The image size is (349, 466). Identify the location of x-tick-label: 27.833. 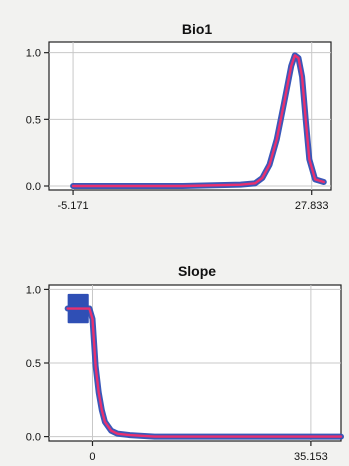
(312, 206).